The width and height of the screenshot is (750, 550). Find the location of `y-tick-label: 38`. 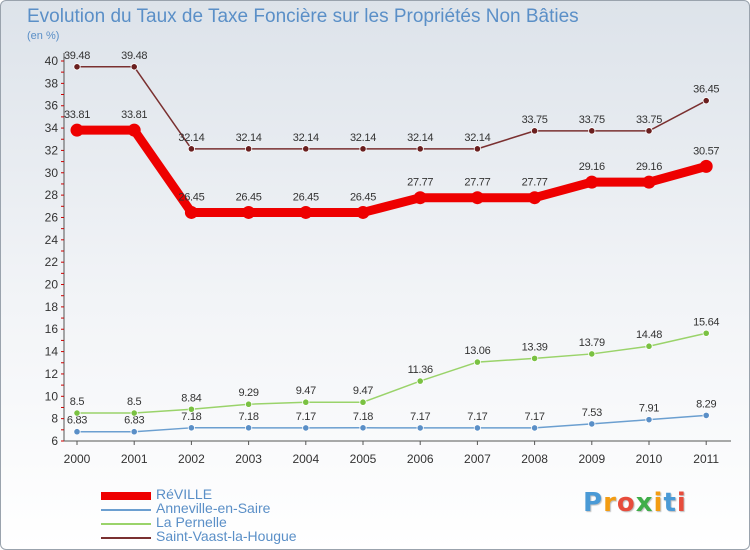

y-tick-label: 38 is located at coordinates (52, 83).